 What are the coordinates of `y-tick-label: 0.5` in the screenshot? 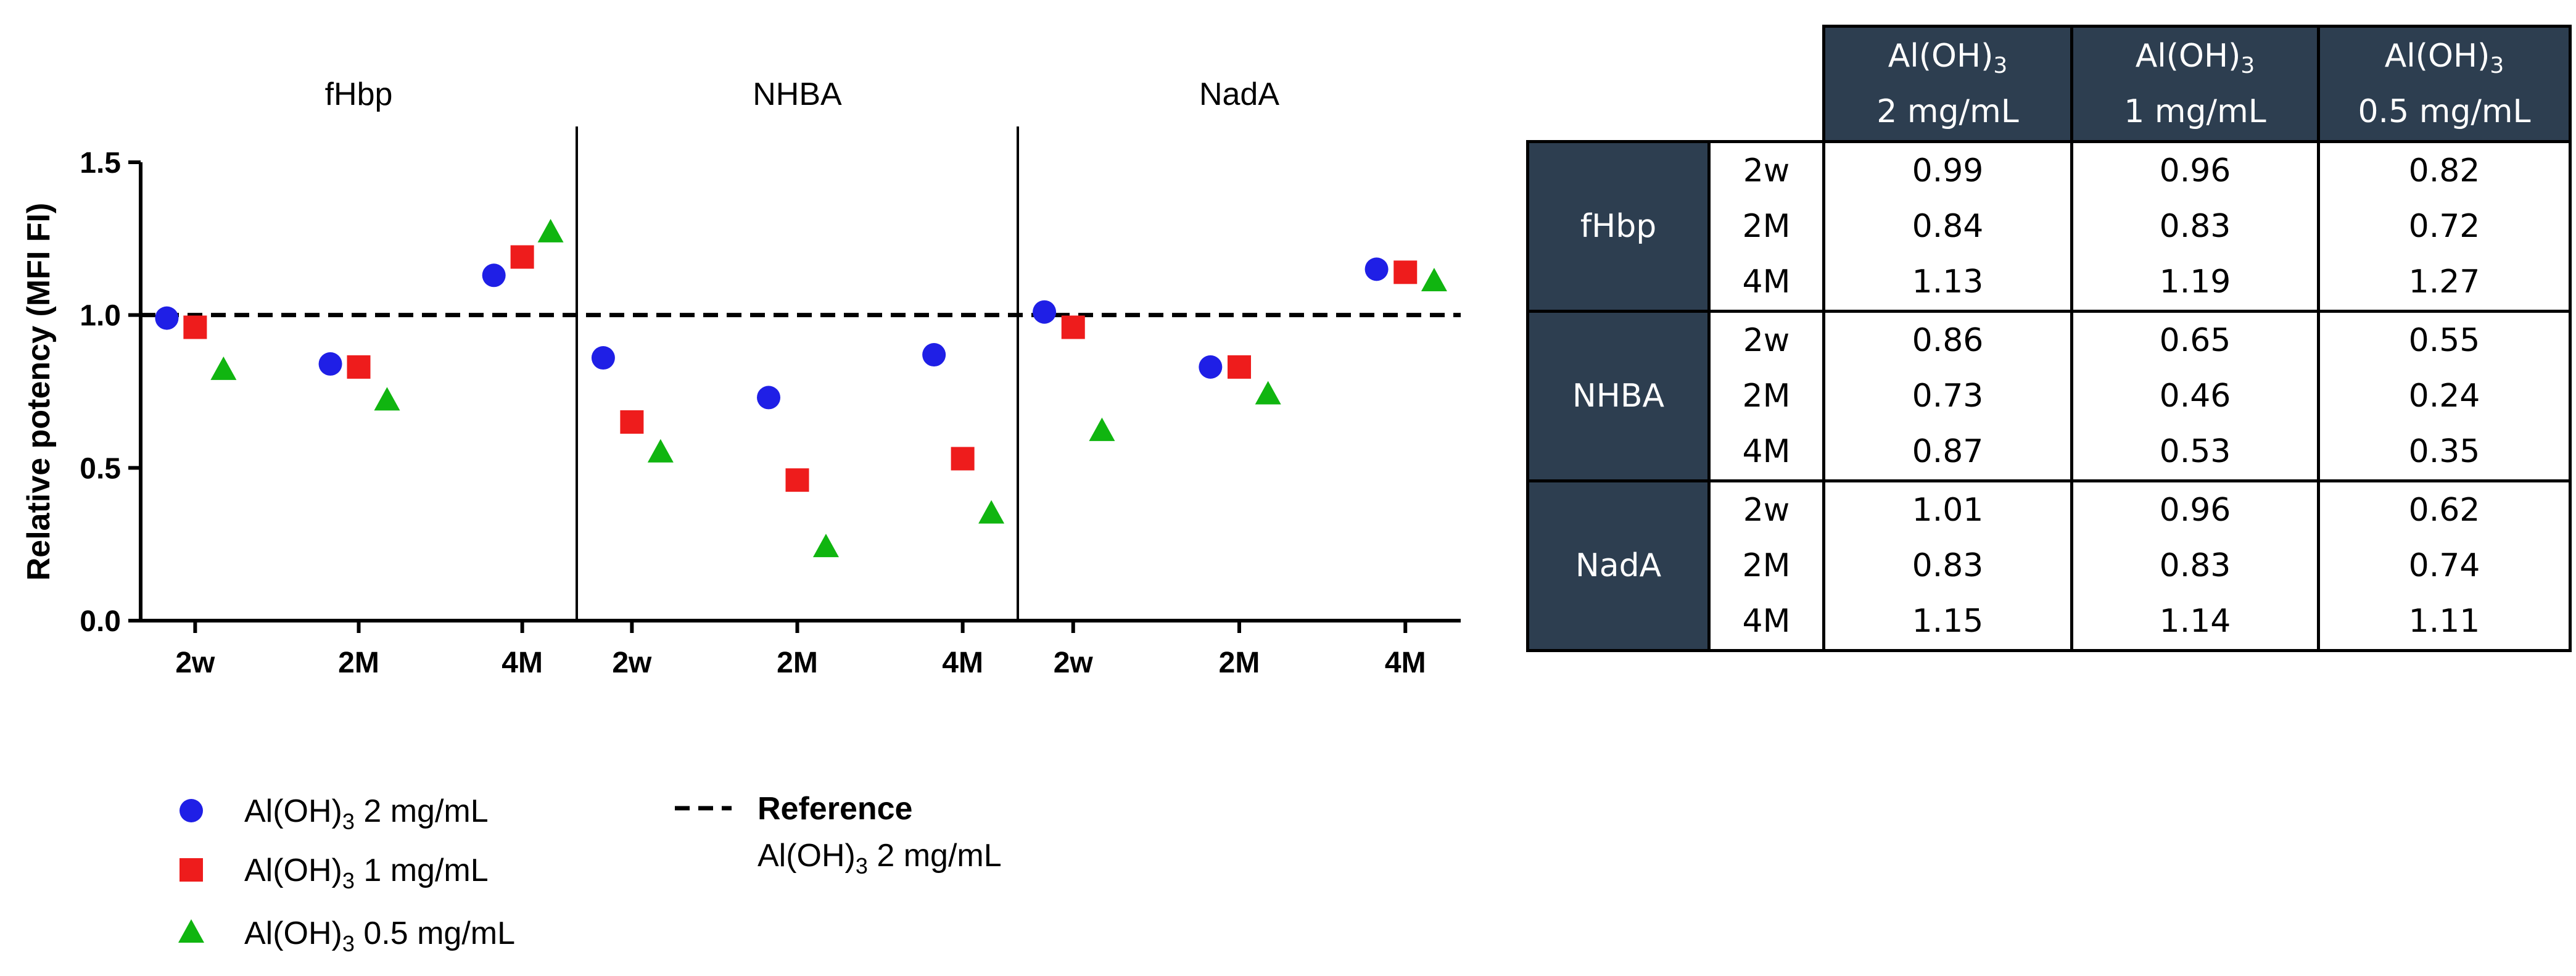 It's located at (100, 469).